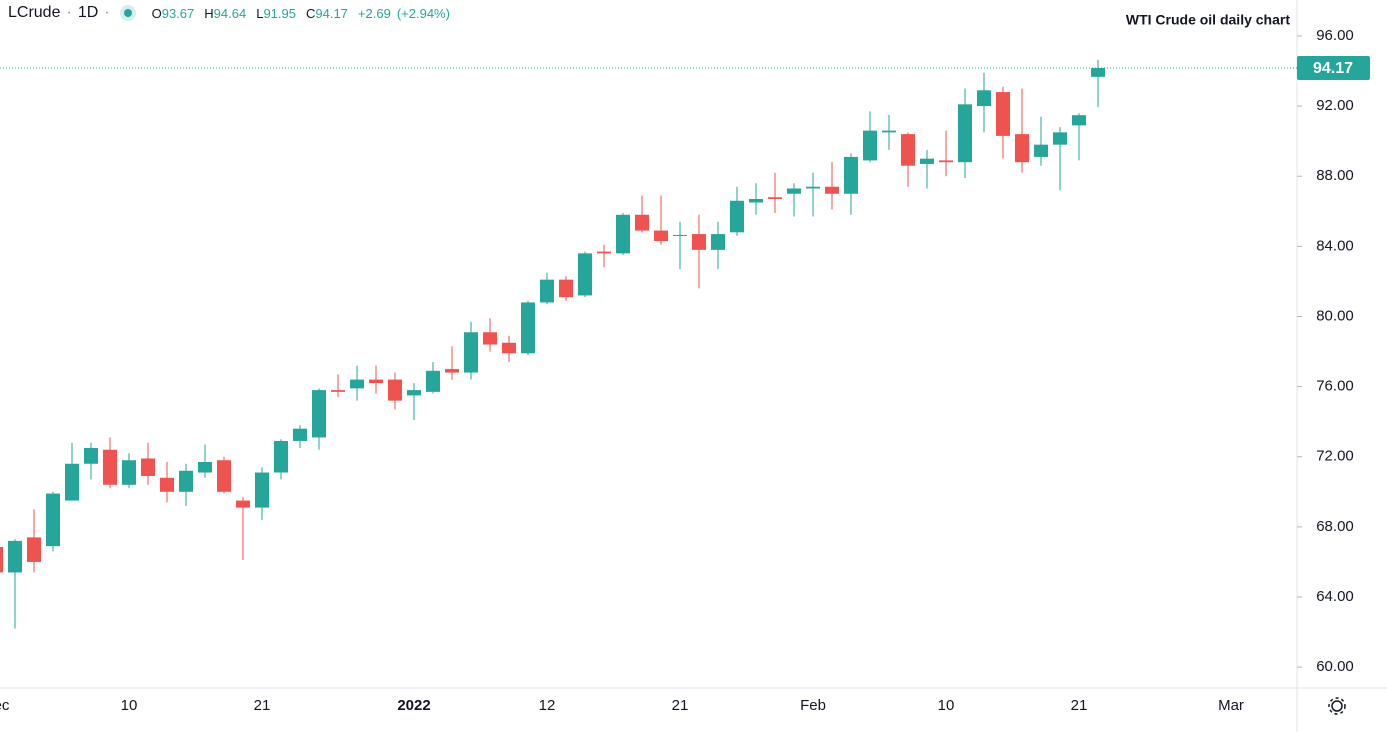 This screenshot has width=1387, height=732. I want to click on last-price-tag, so click(1333, 68).